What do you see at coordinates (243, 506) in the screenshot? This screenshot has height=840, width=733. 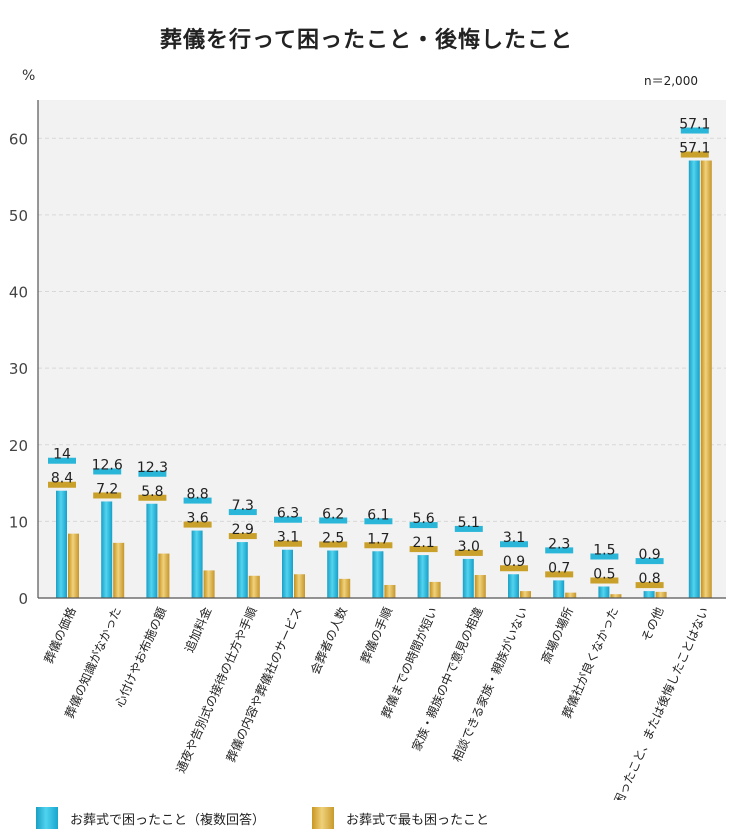 I see `data-label: 7.3` at bounding box center [243, 506].